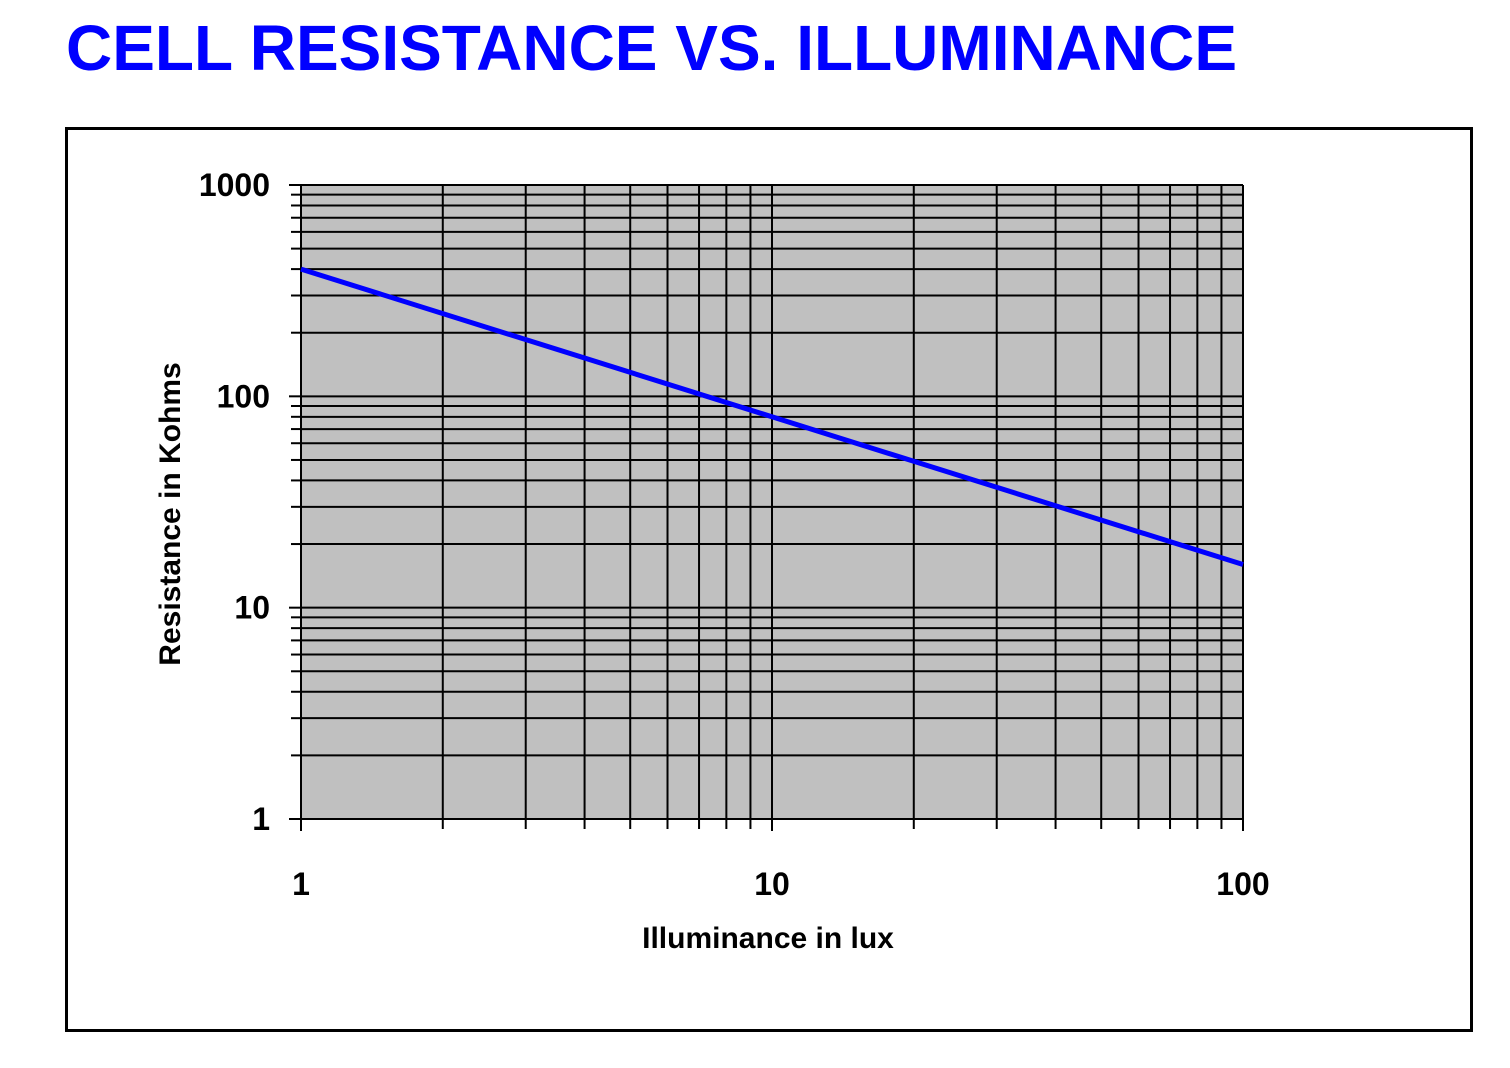  Describe the element at coordinates (243, 396) in the screenshot. I see `y-tick-label: 100` at that location.